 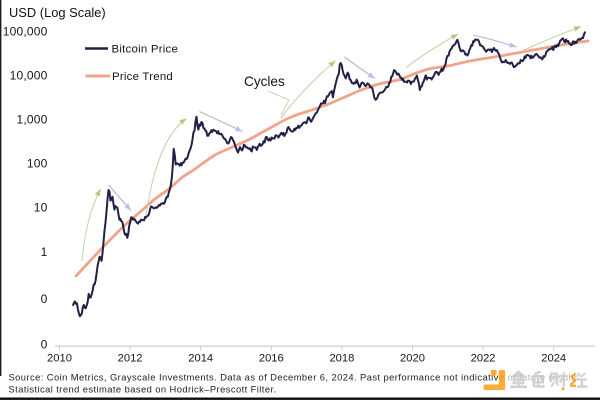 I want to click on svg-text: 2012, so click(x=130, y=359).